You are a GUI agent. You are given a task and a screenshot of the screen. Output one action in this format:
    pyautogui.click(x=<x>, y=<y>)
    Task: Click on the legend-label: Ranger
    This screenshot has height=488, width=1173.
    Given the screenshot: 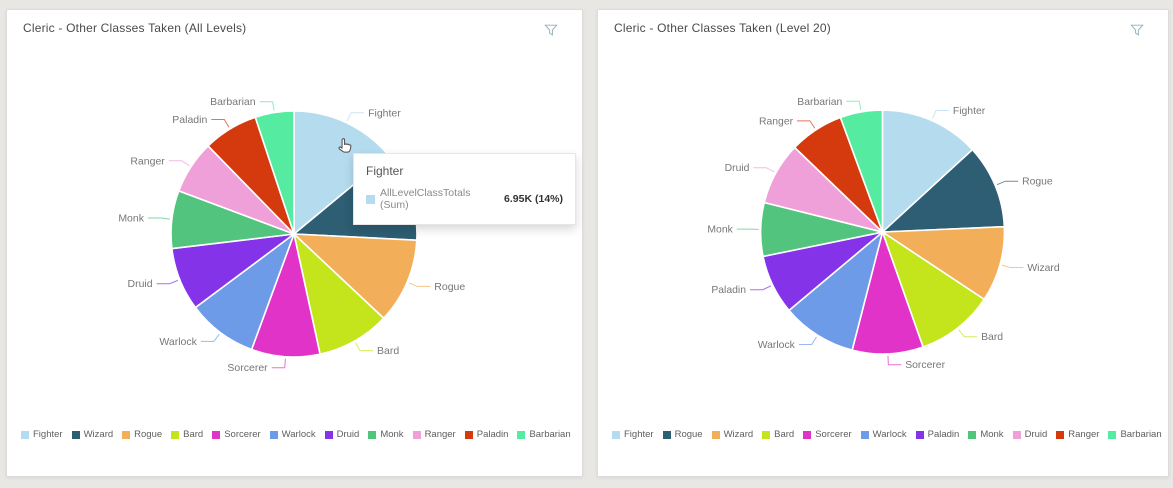 What is the action you would take?
    pyautogui.click(x=1084, y=434)
    